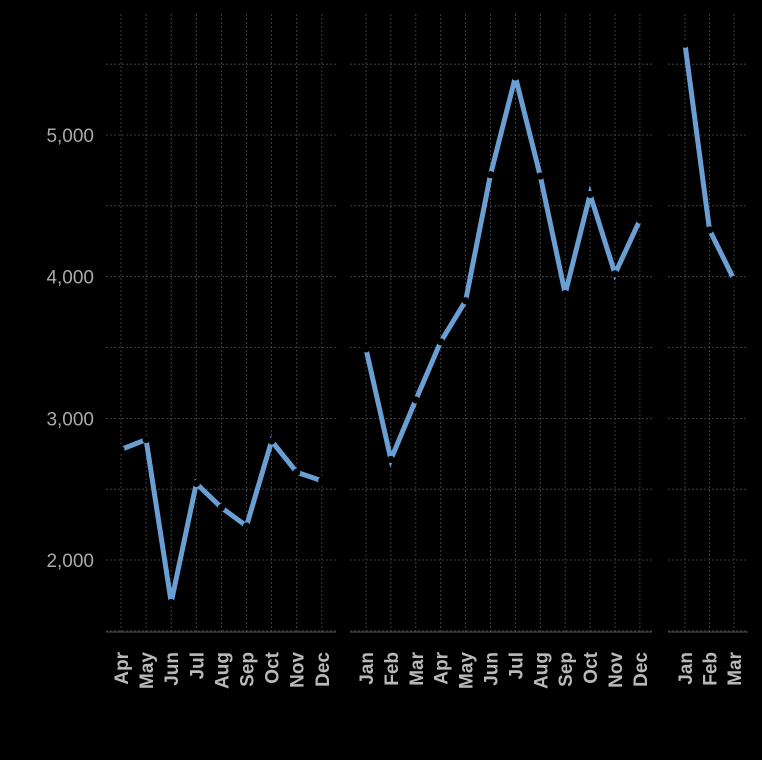 This screenshot has height=760, width=762. What do you see at coordinates (70, 349) in the screenshot?
I see `y-axis: 2,000 3,000 4,000 5,000` at bounding box center [70, 349].